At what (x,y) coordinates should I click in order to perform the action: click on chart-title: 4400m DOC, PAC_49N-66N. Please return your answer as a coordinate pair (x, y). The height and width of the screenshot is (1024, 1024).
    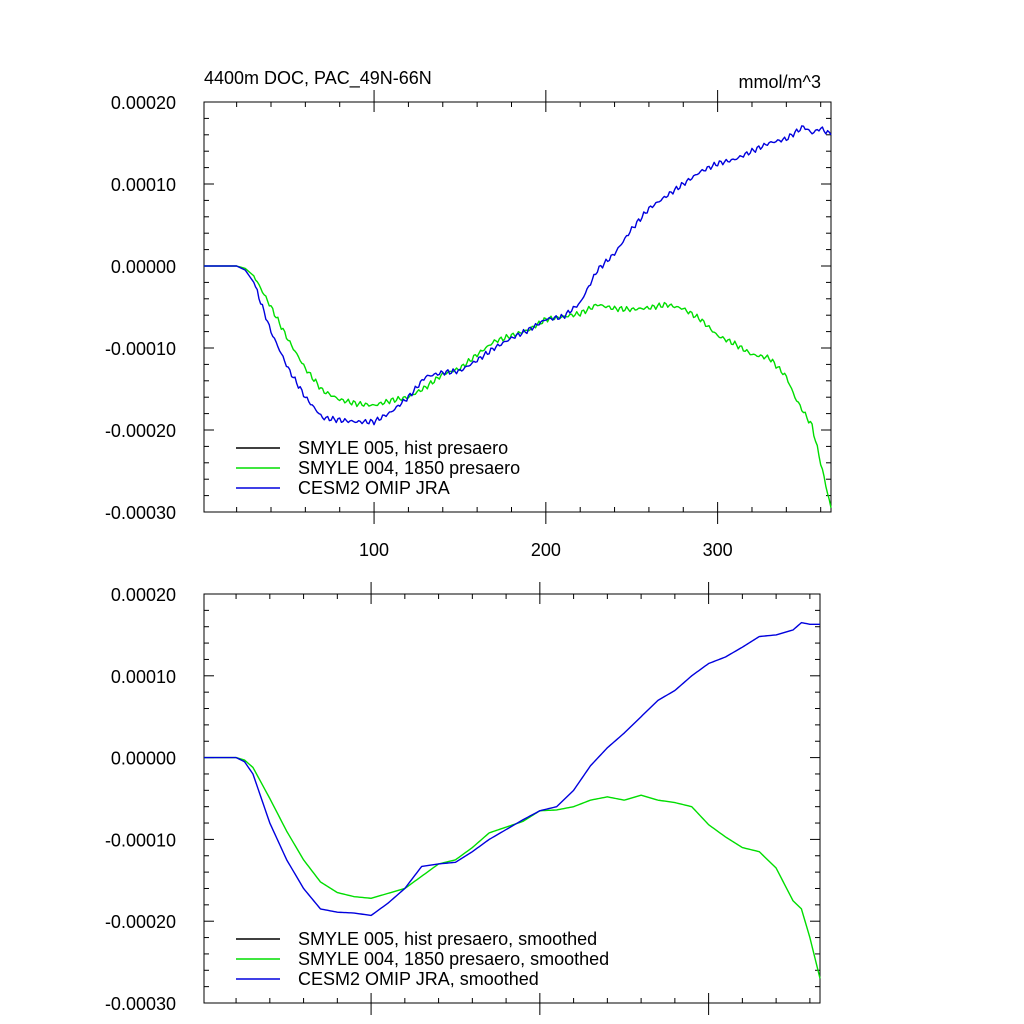
    Looking at the image, I should click on (318, 78).